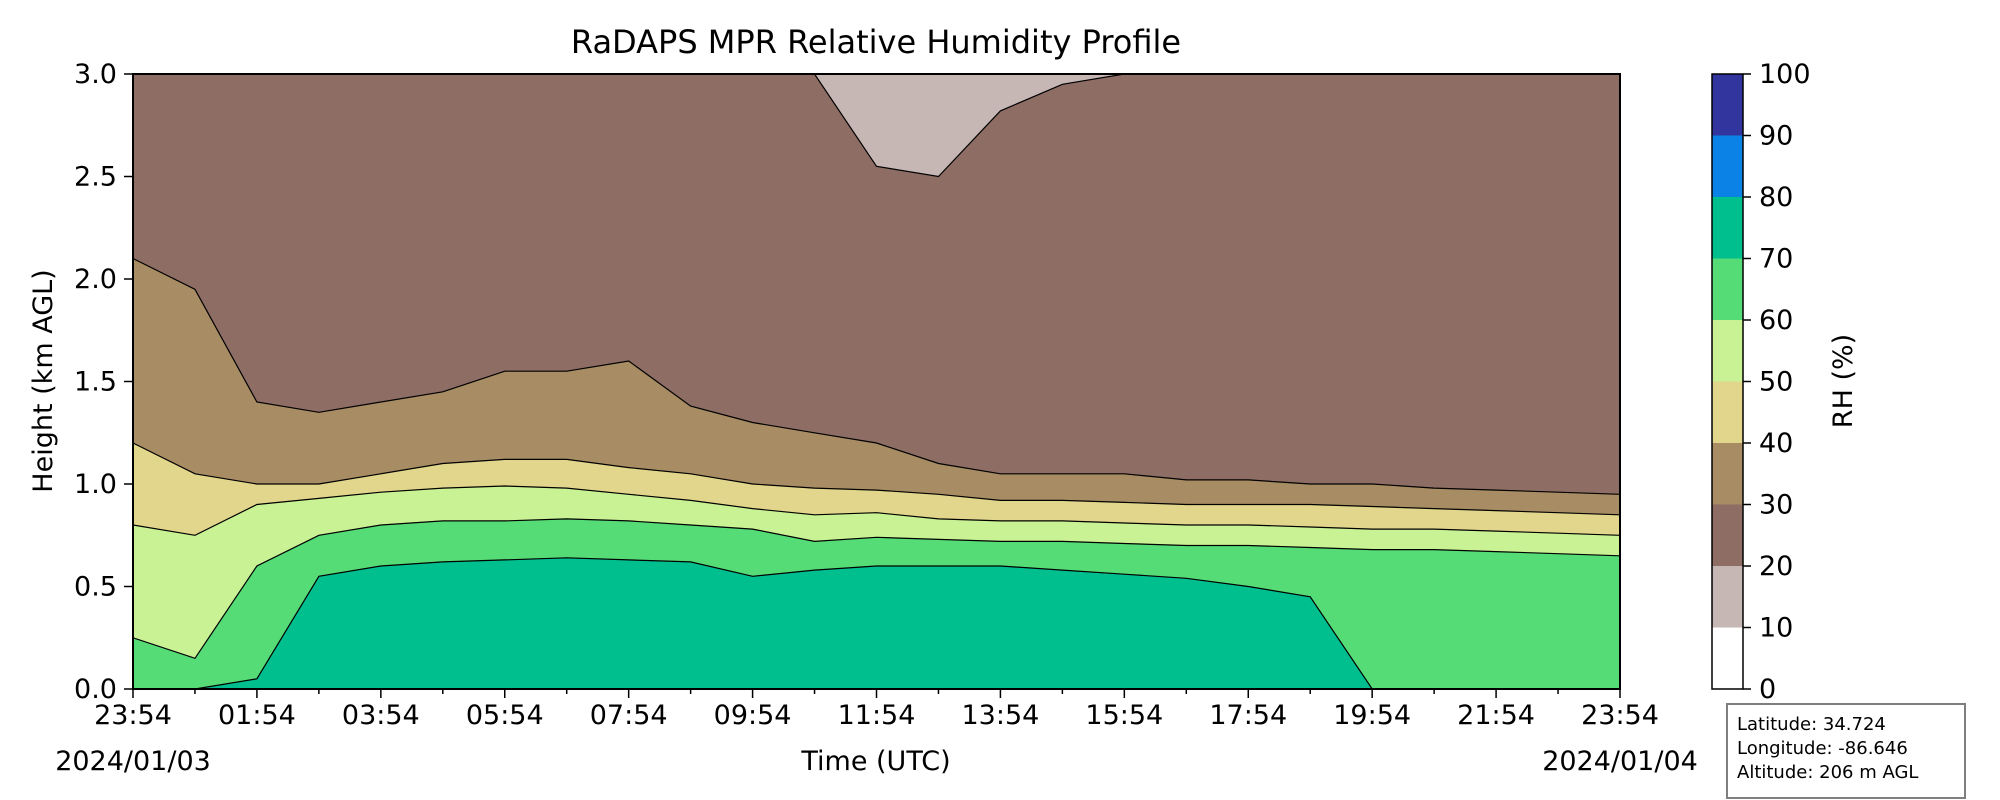 The width and height of the screenshot is (2000, 800). Describe the element at coordinates (95, 484) in the screenshot. I see `y-tick-label: 1.0` at that location.